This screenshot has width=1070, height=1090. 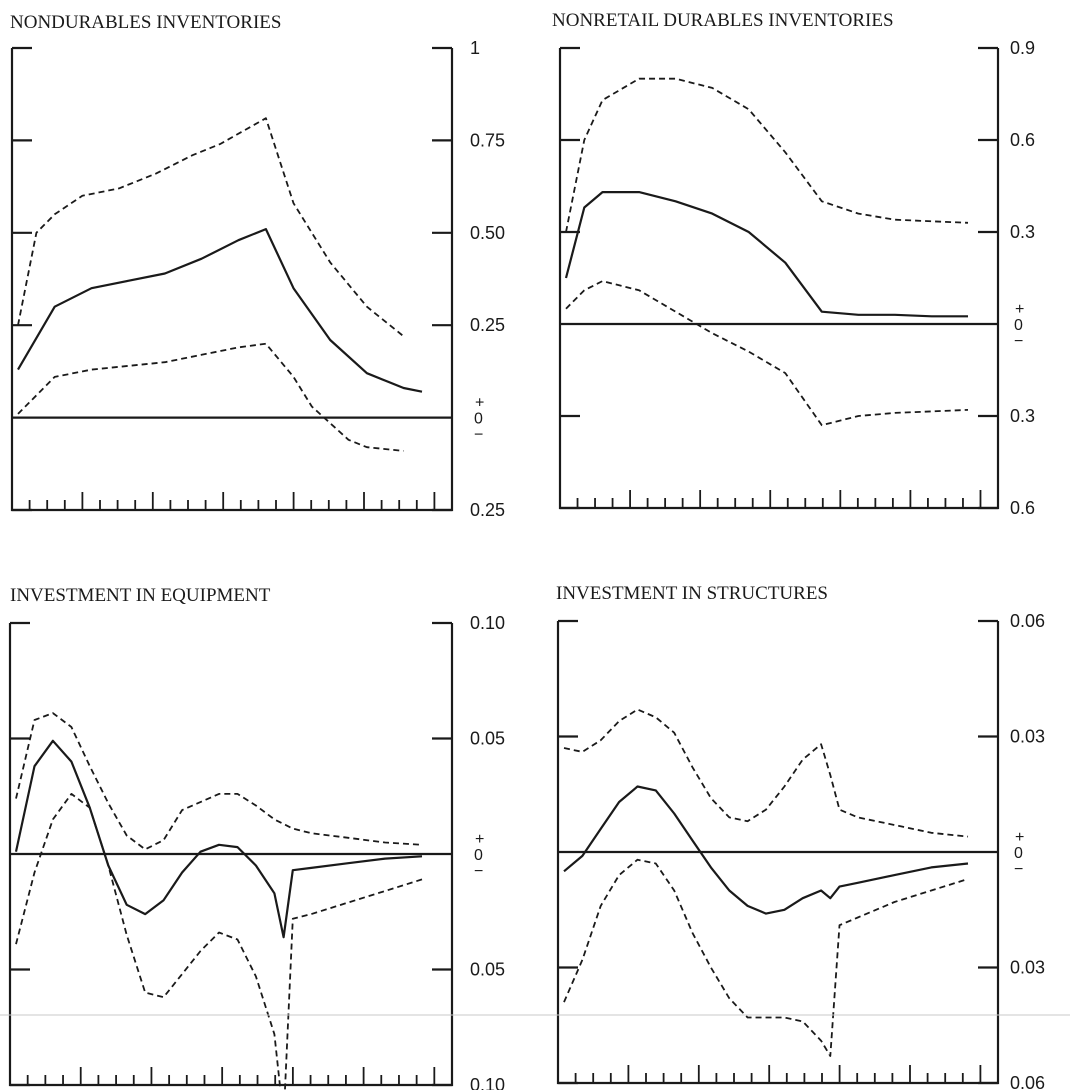 What do you see at coordinates (145, 22) in the screenshot?
I see `chart-title: NONDURABLES INVENTORIES` at bounding box center [145, 22].